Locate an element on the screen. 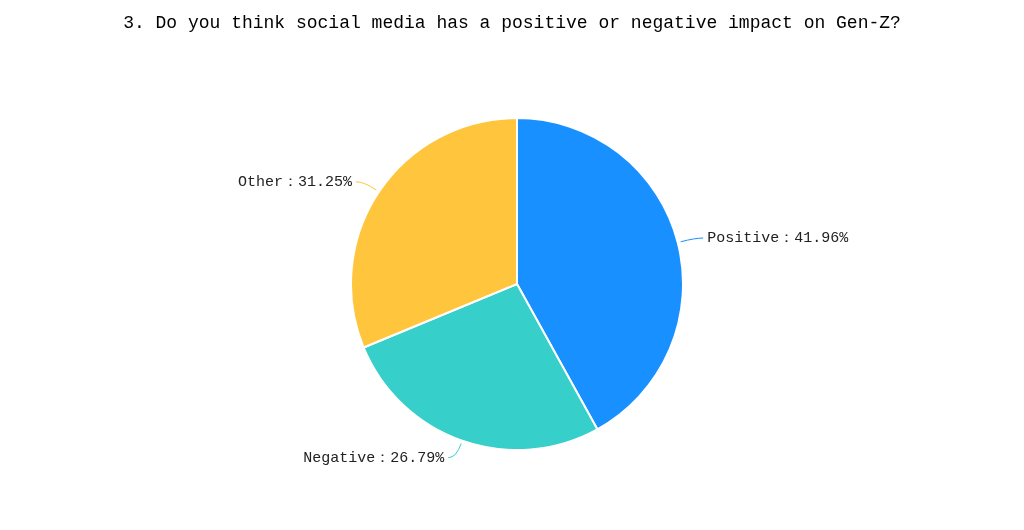 The image size is (1024, 530). slice-label: Other：31.25% is located at coordinates (295, 182).